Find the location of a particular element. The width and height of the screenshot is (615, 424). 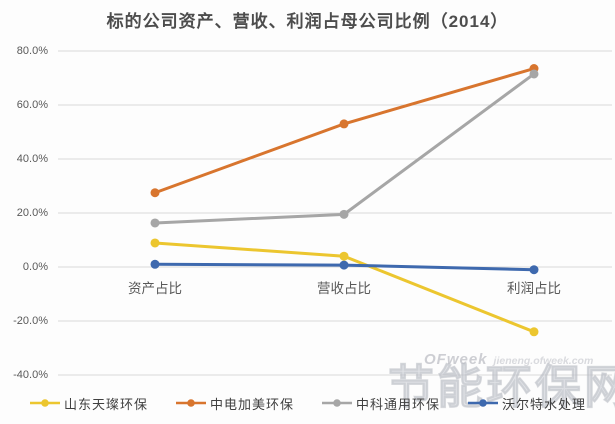

legend-label: 中科通用环保 is located at coordinates (398, 404).